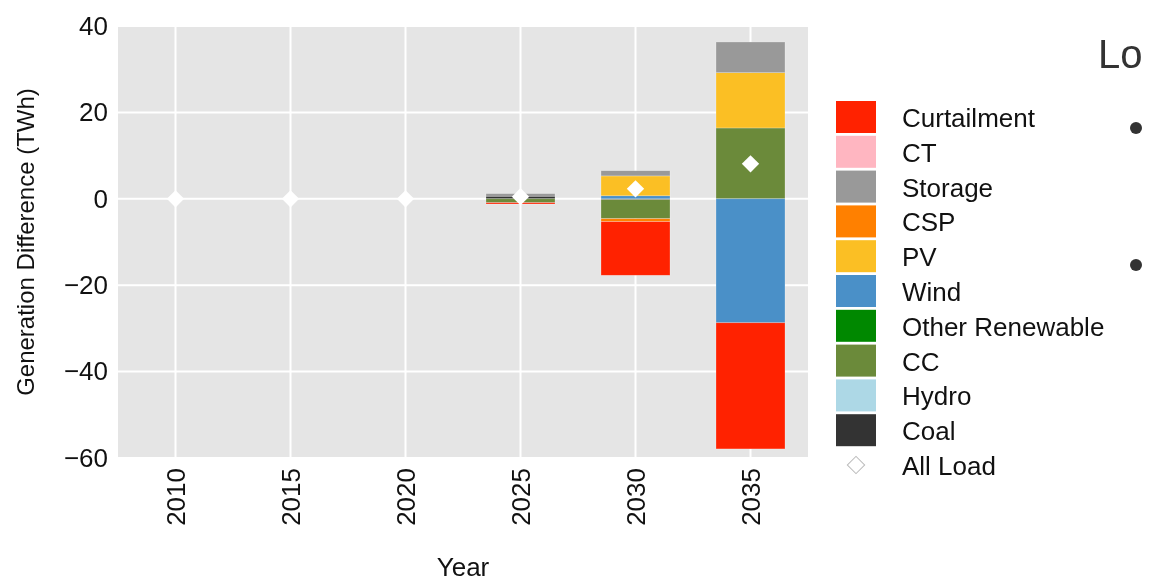  I want to click on legend-label: Curtailment, so click(969, 118).